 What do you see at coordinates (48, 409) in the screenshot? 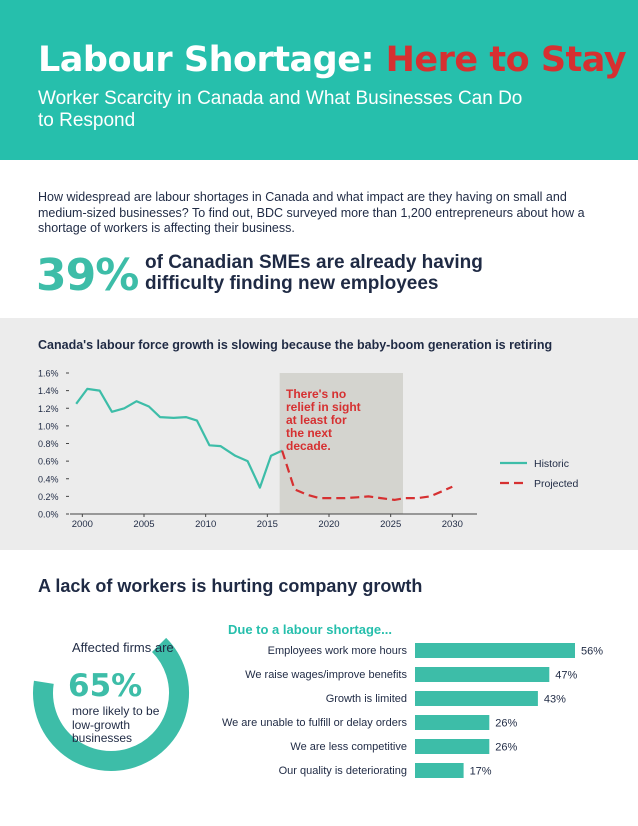
I see `y-tick-label: 1.2%` at bounding box center [48, 409].